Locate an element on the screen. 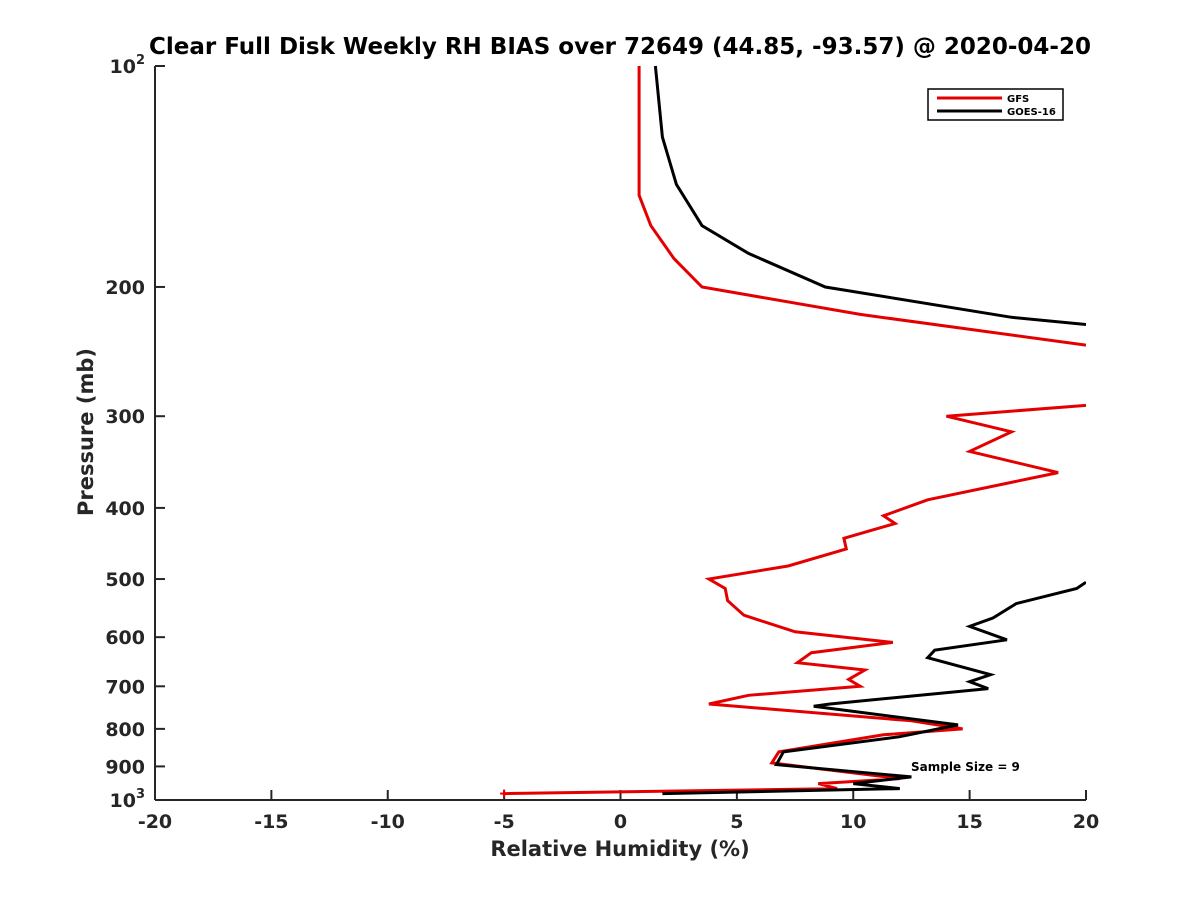  x-tick-label: 5 is located at coordinates (736, 822).